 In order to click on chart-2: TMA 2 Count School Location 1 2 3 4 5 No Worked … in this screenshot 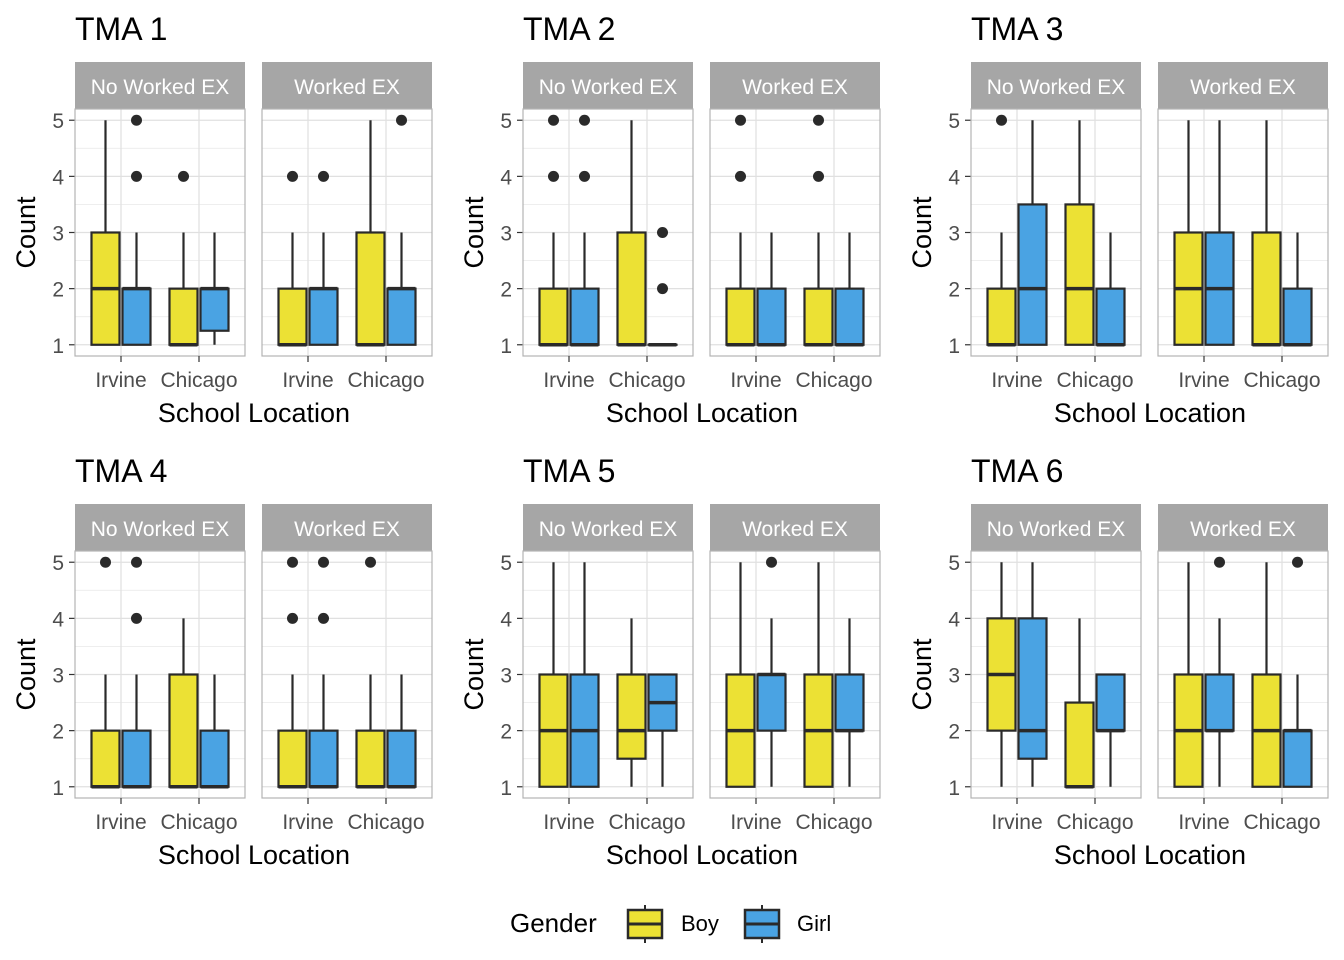, I will do `click(670, 219)`.